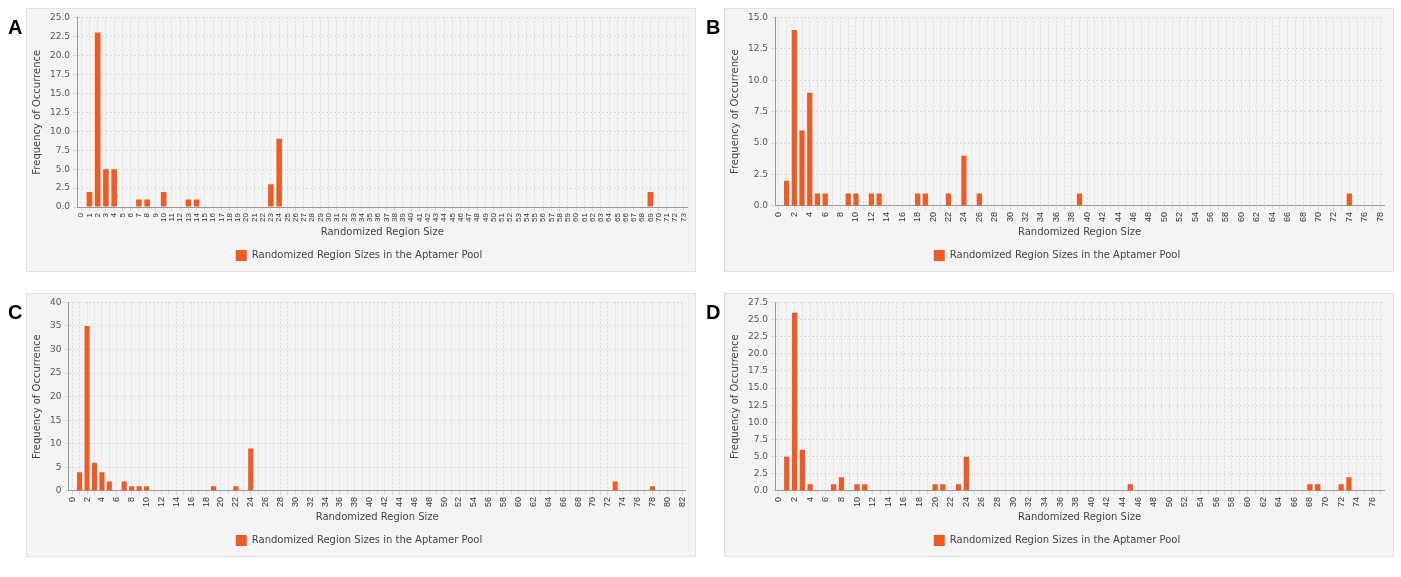  Describe the element at coordinates (559, 217) in the screenshot. I see `x-tick-label: 58` at that location.